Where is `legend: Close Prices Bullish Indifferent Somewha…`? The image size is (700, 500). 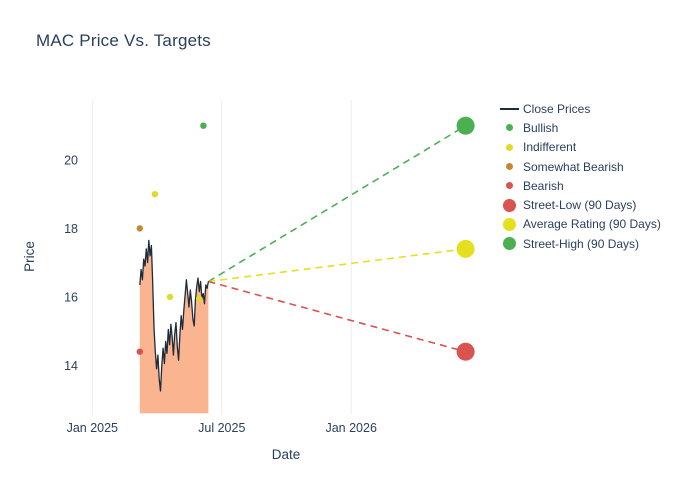
legend: Close Prices Bullish Indifferent Somewha… is located at coordinates (578, 176).